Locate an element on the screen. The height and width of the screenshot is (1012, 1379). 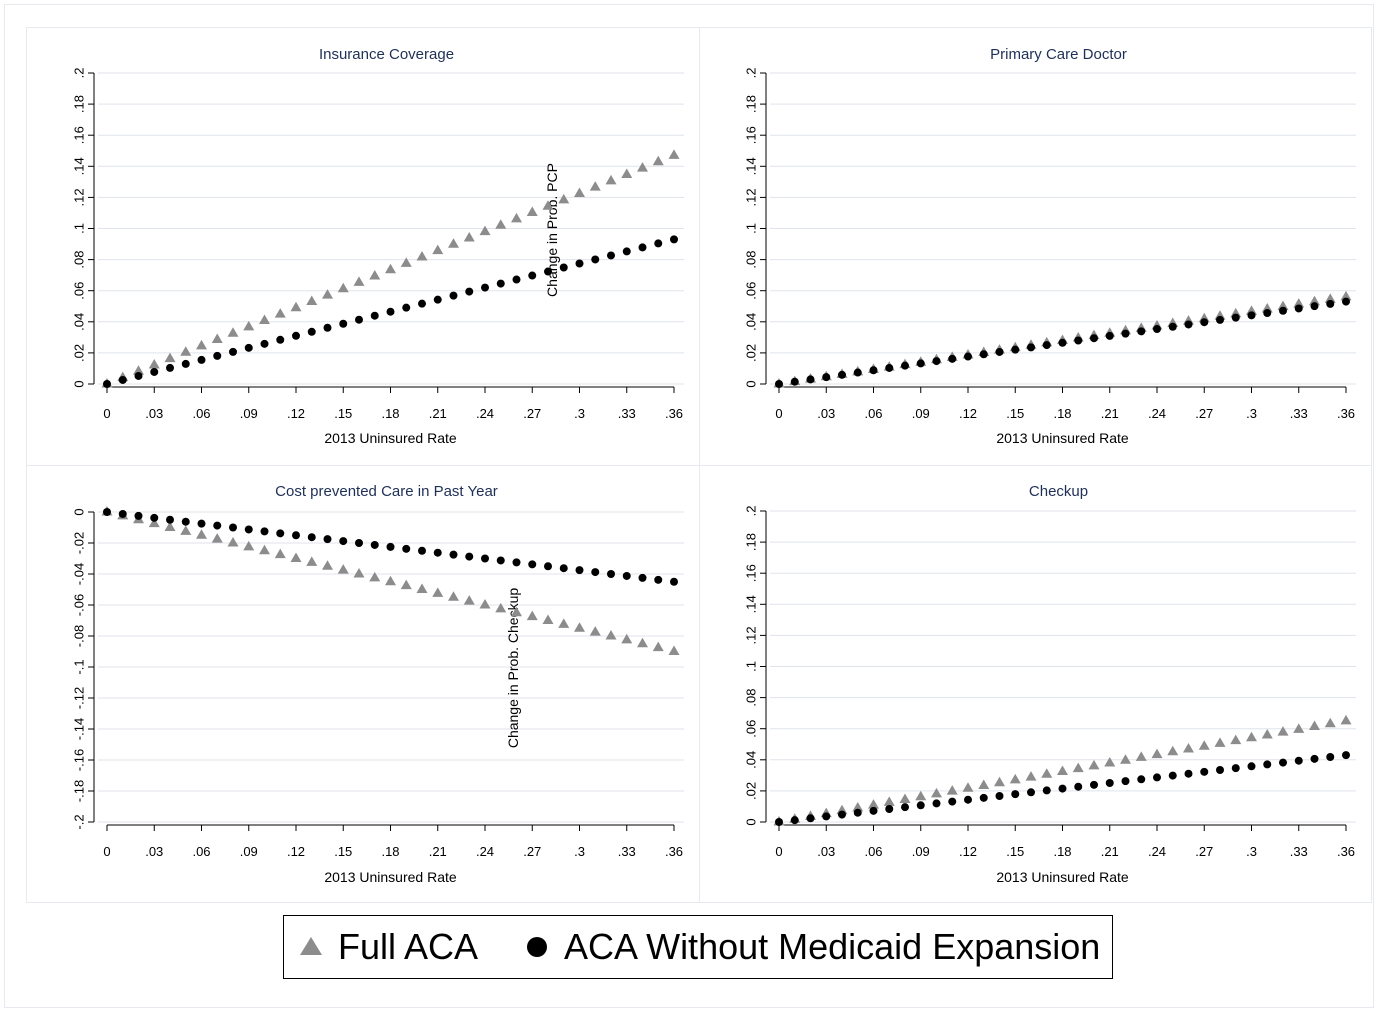
triangle-icon is located at coordinates (311, 946).